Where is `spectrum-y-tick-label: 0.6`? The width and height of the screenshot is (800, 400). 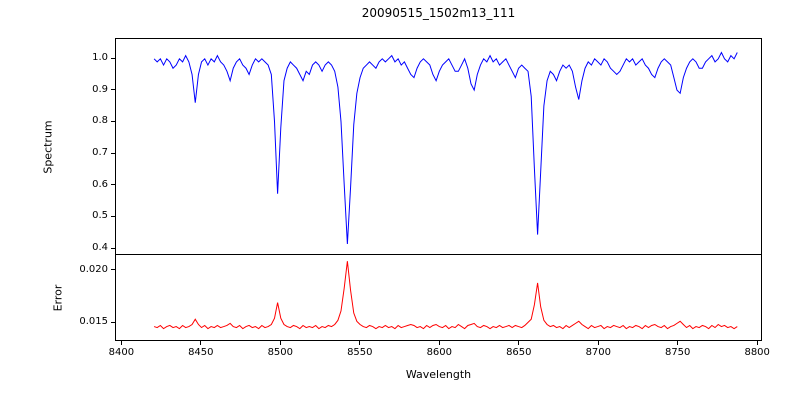
spectrum-y-tick-label: 0.6 is located at coordinates (100, 184).